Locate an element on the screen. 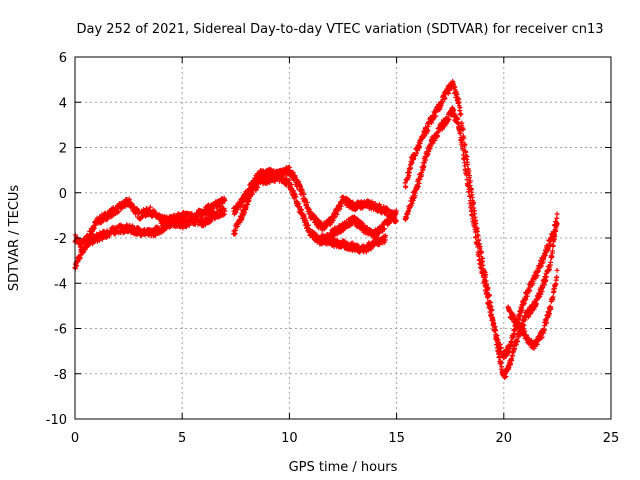 The width and height of the screenshot is (640, 480). x-axis-label: GPS time / hours is located at coordinates (343, 467).